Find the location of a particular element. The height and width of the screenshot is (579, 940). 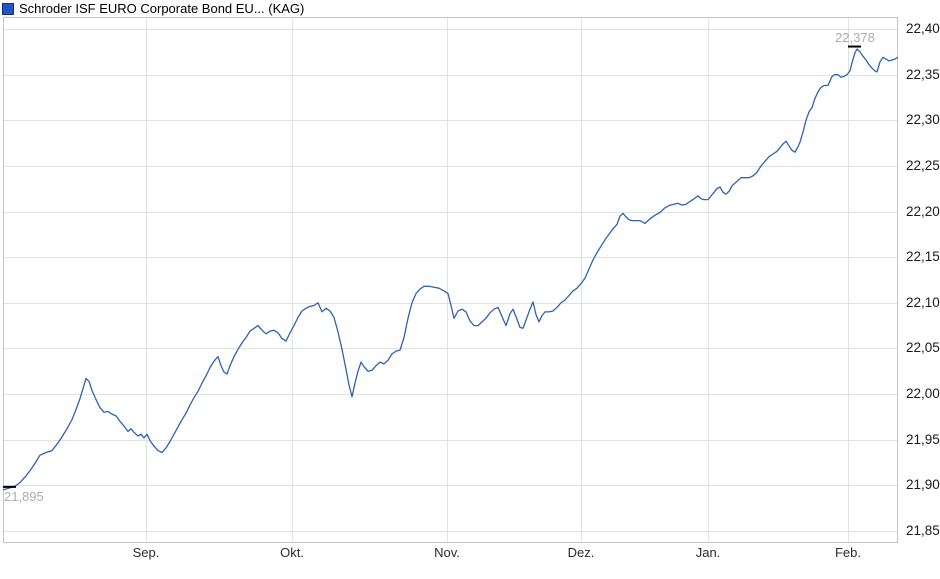

start-value-annotation: 21,895 is located at coordinates (24, 496).